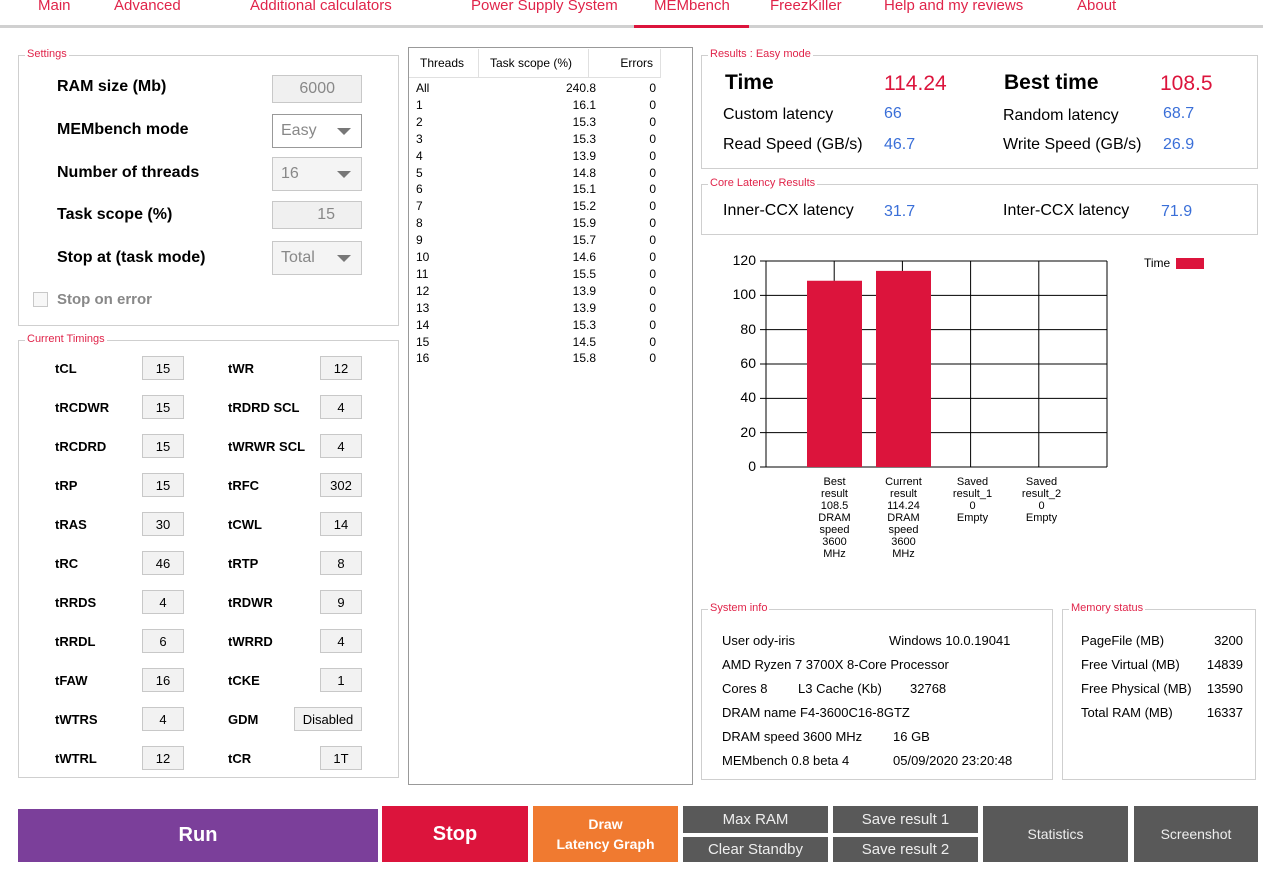 This screenshot has height=869, width=1280. Describe the element at coordinates (584, 121) in the screenshot. I see `task-scope-value: 15.3` at that location.